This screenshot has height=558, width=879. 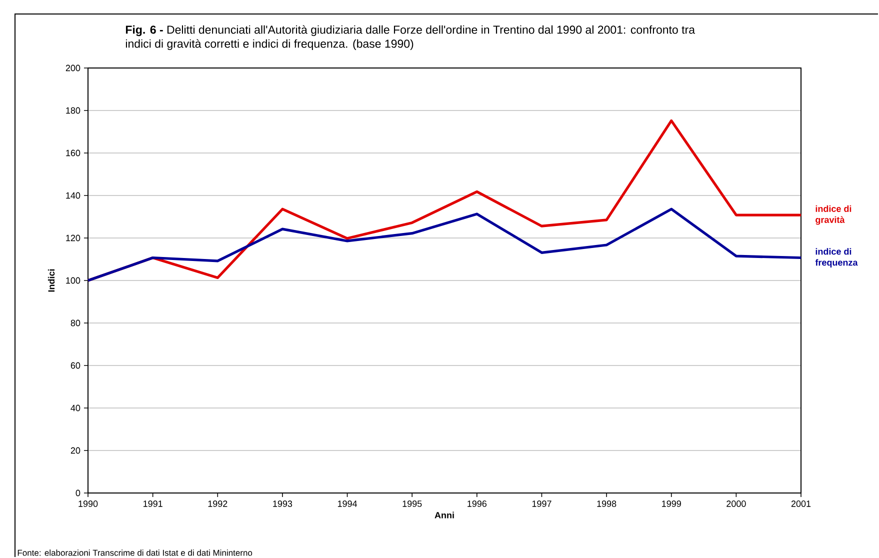 What do you see at coordinates (736, 503) in the screenshot?
I see `x-tick-label: 2000` at bounding box center [736, 503].